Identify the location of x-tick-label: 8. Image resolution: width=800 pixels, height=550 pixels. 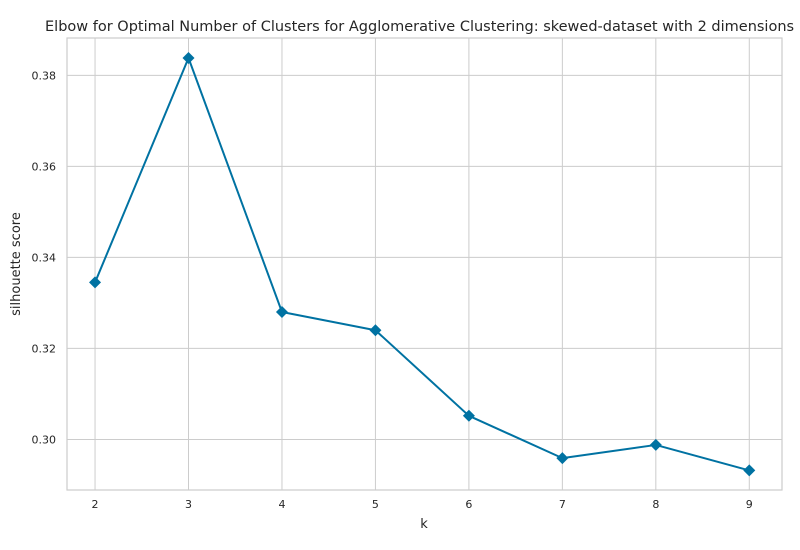
(655, 504).